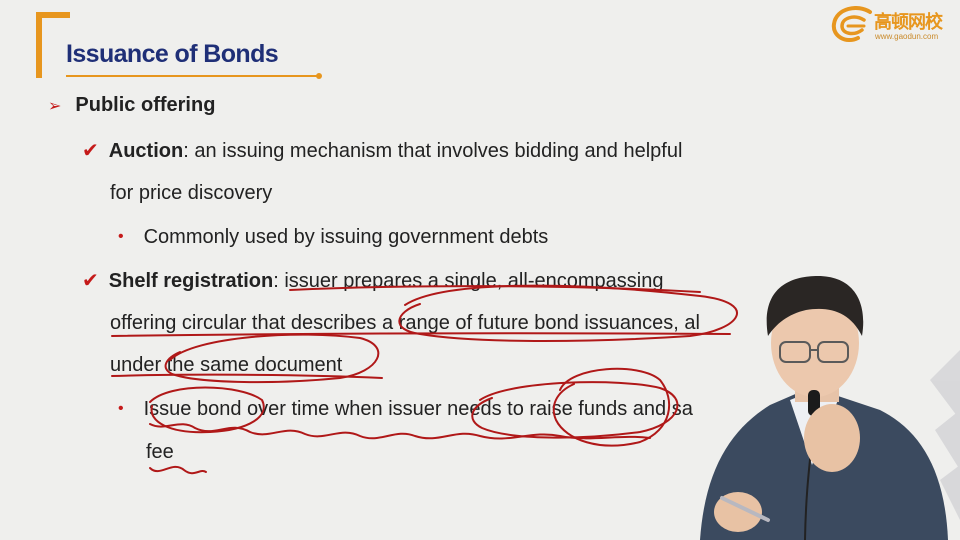 This screenshot has height=540, width=960. I want to click on presenter-hair, so click(815, 306).